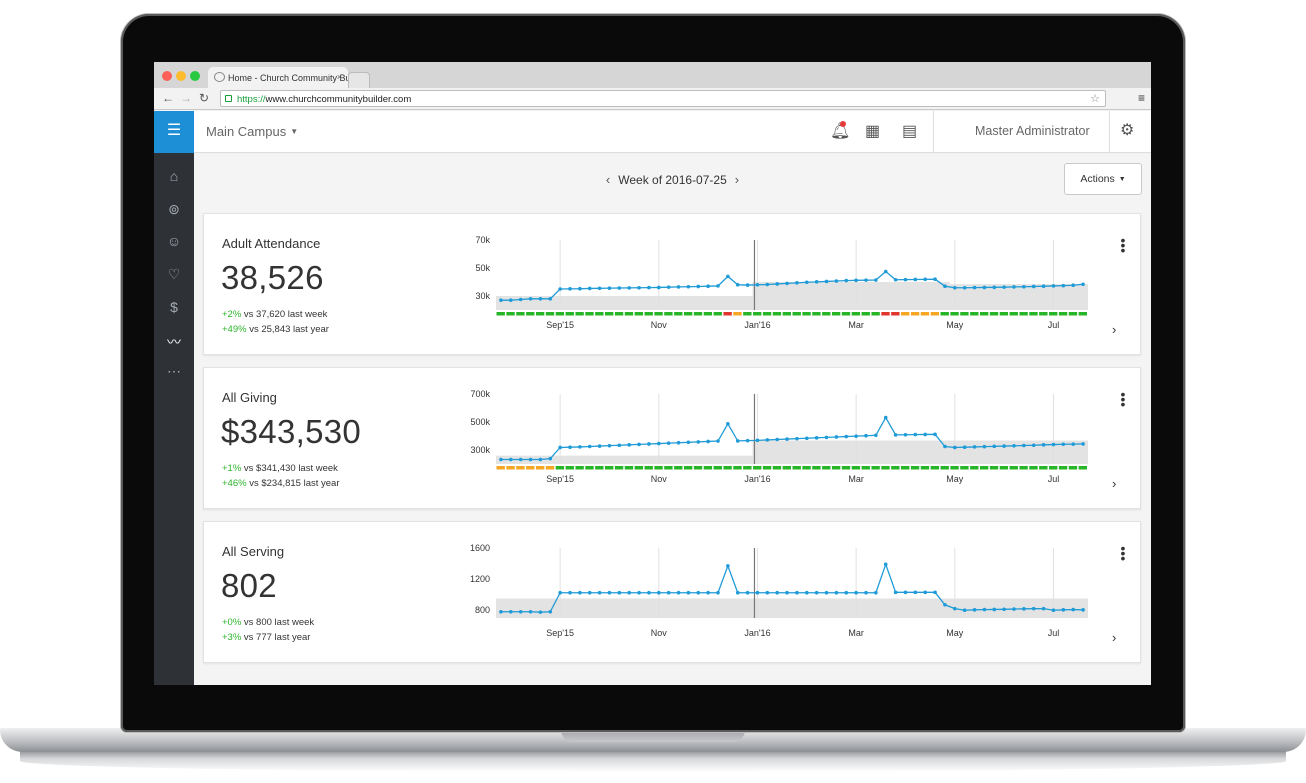  Describe the element at coordinates (293, 483) in the screenshot. I see `comparison-text: vs $234,815 last year` at that location.